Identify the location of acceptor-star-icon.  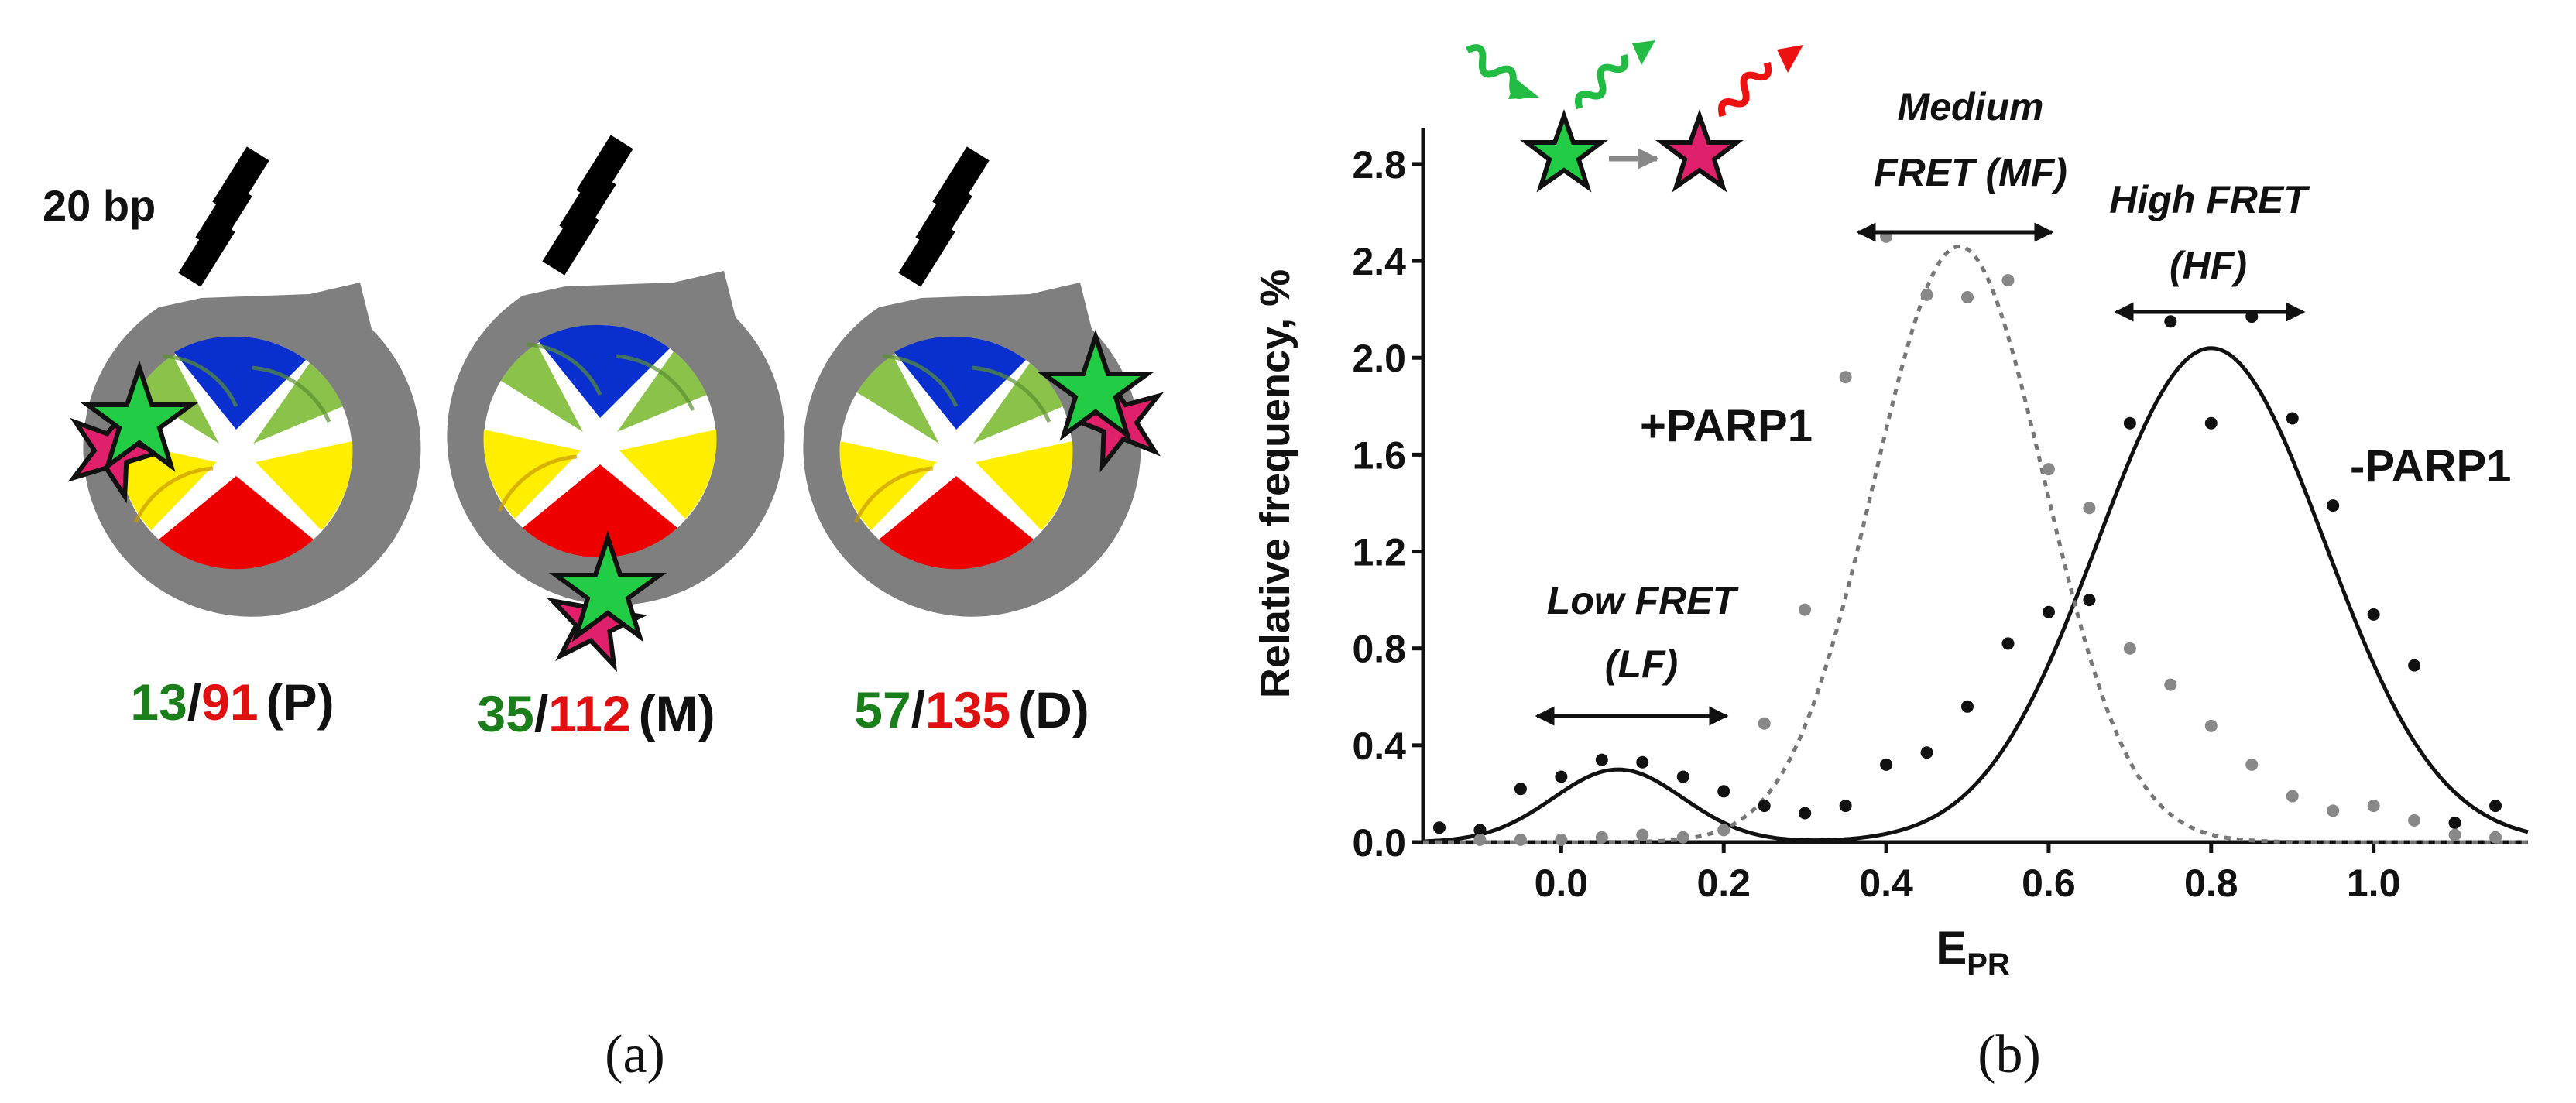
(1699, 151).